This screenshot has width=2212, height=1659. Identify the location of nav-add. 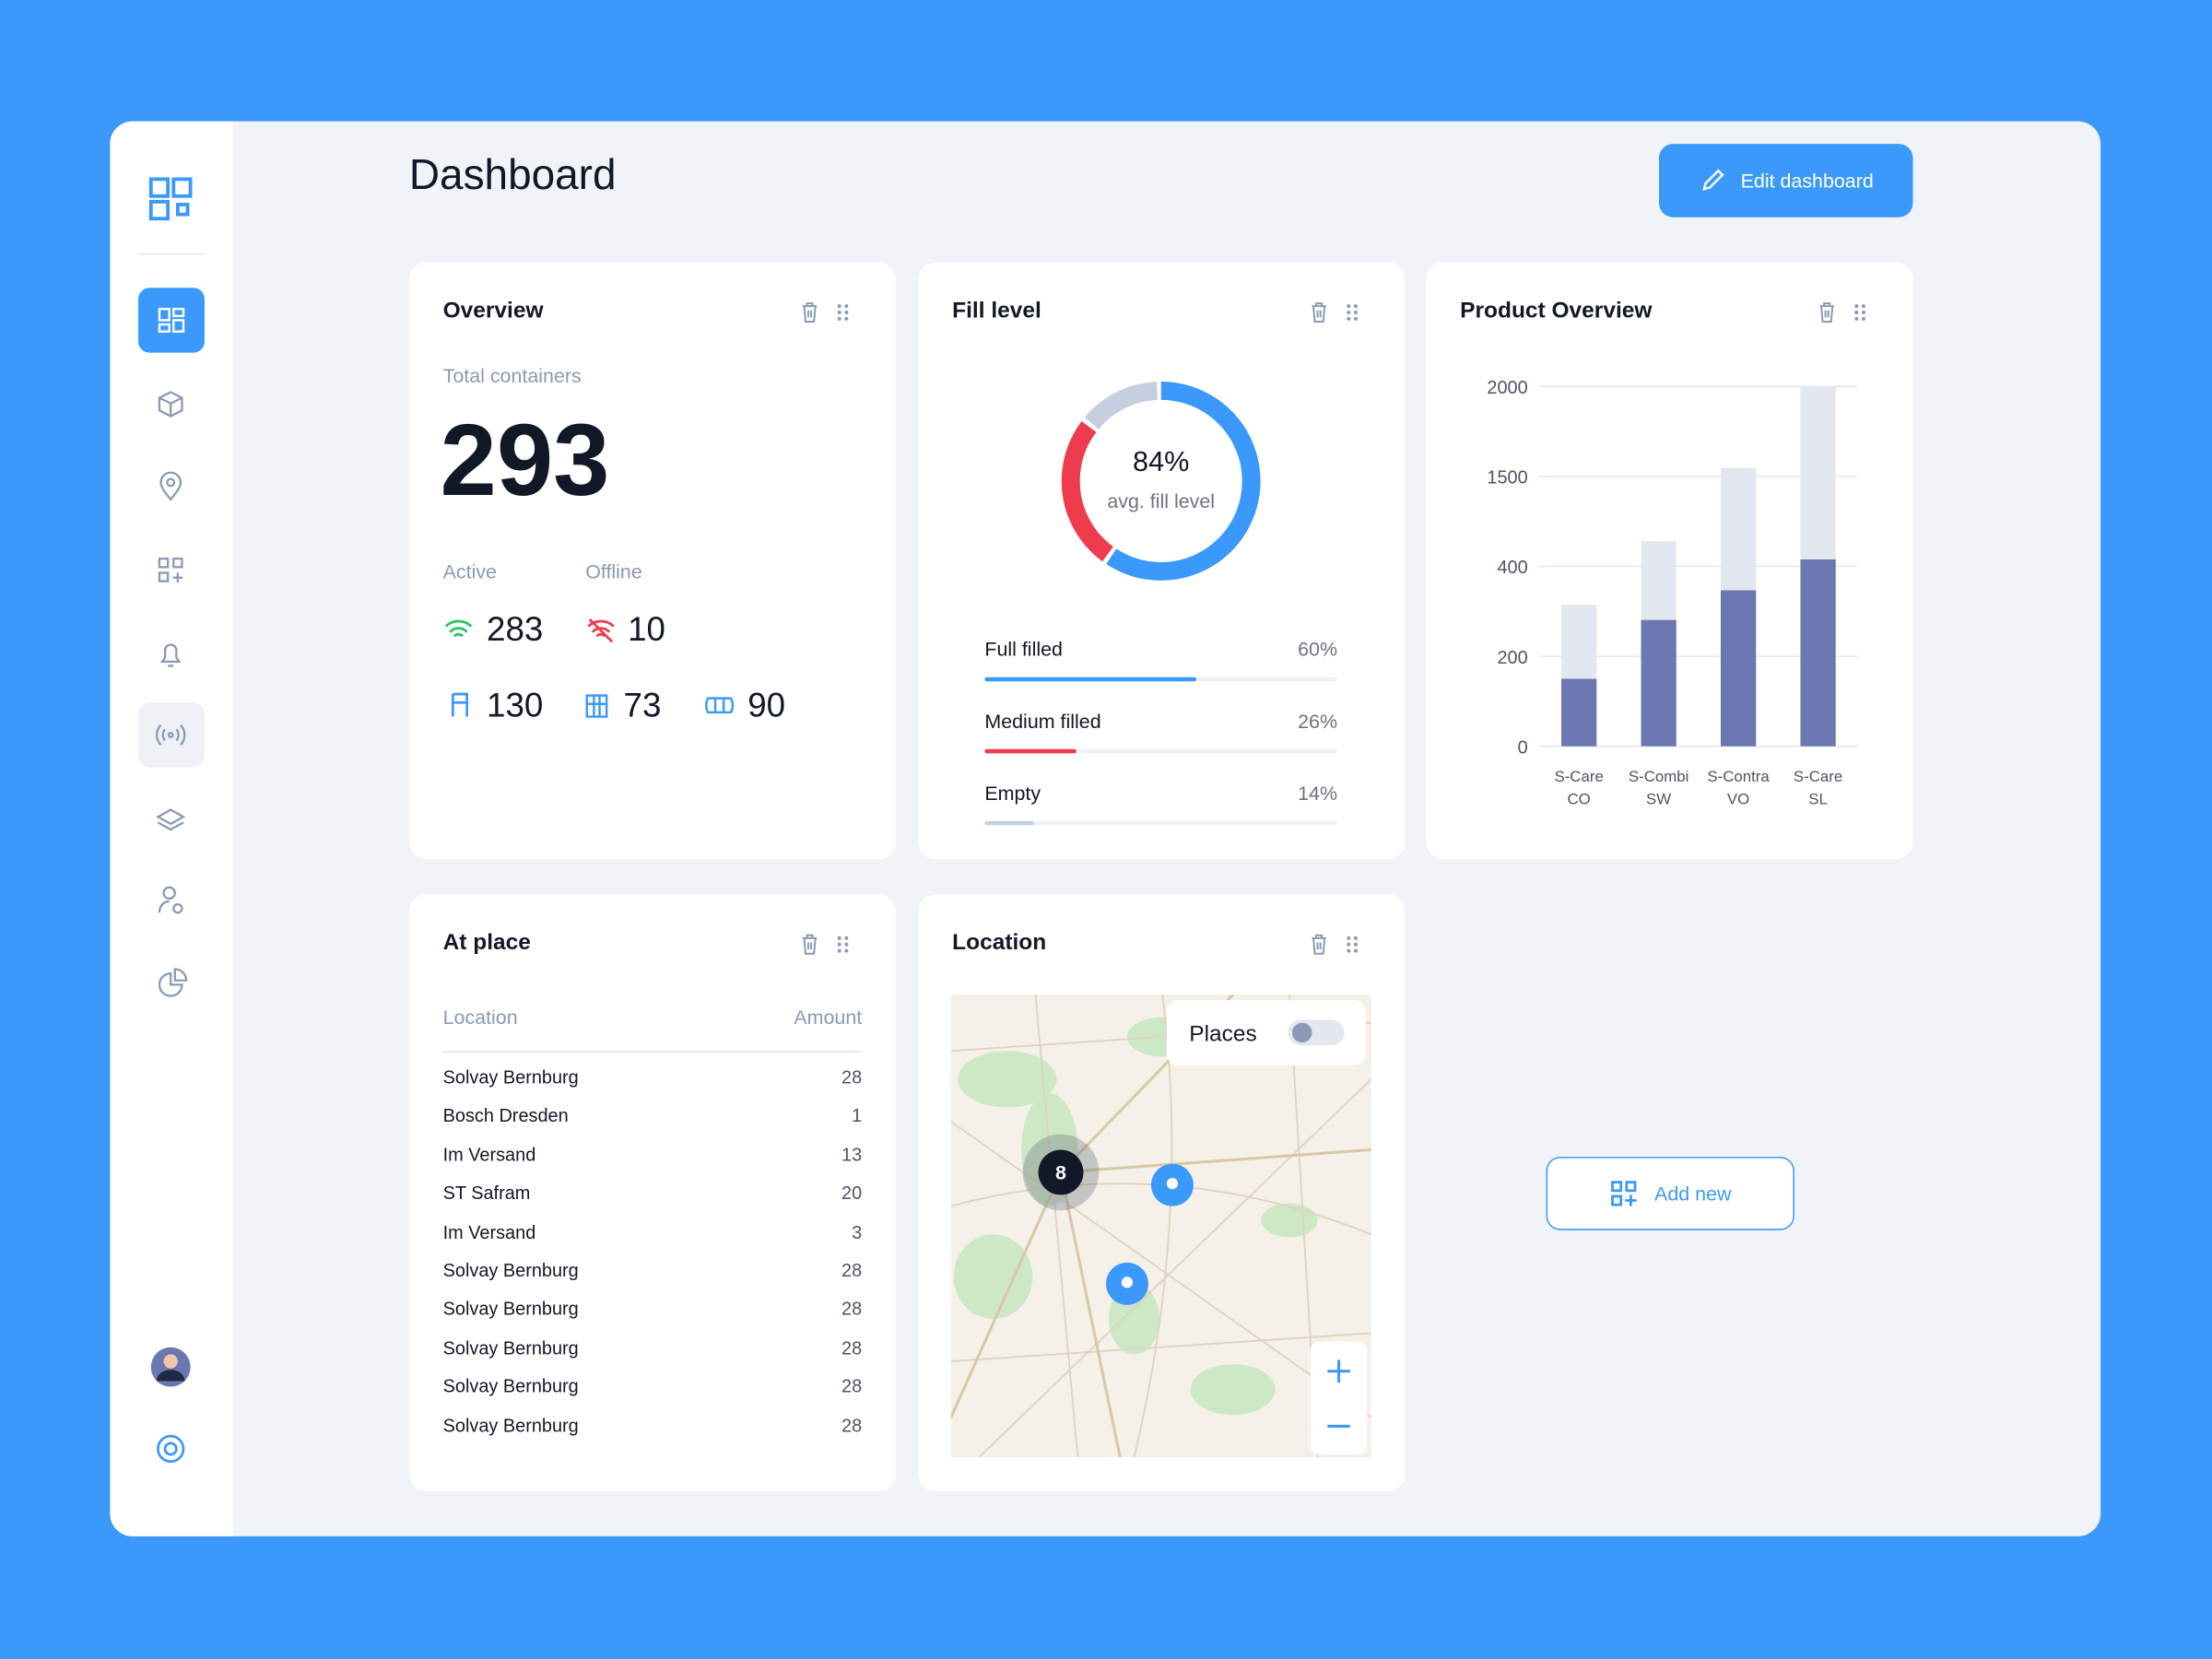
(170, 570).